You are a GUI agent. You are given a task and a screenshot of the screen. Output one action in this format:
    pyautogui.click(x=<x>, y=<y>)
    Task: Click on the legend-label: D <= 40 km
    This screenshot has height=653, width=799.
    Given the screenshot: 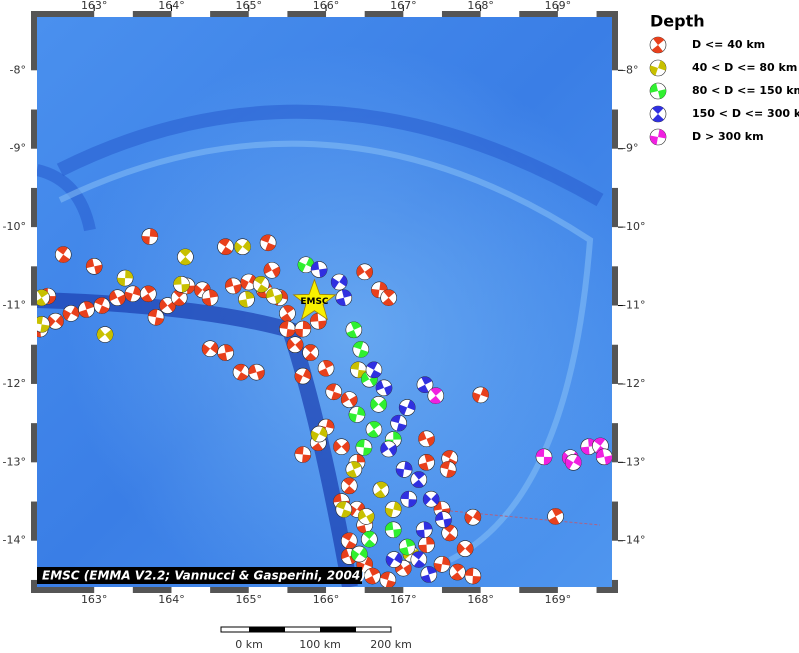 What is the action you would take?
    pyautogui.click(x=728, y=44)
    